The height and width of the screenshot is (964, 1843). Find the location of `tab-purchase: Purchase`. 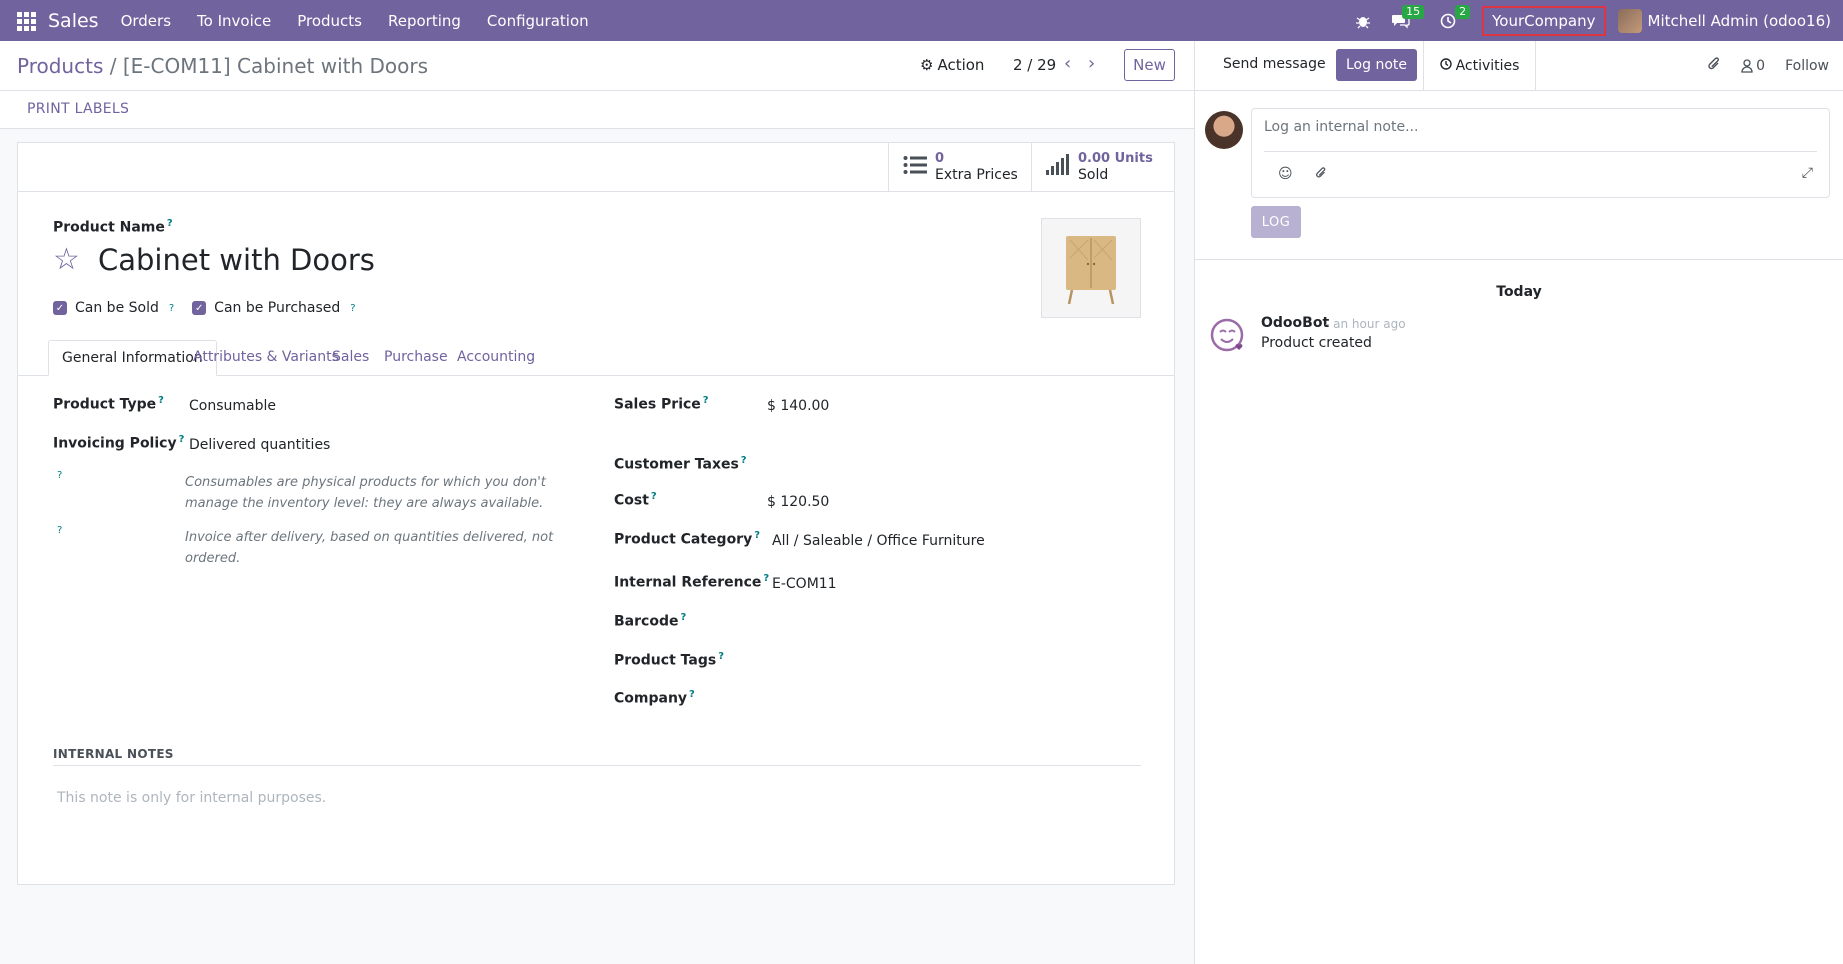

tab-purchase: Purchase is located at coordinates (416, 357).